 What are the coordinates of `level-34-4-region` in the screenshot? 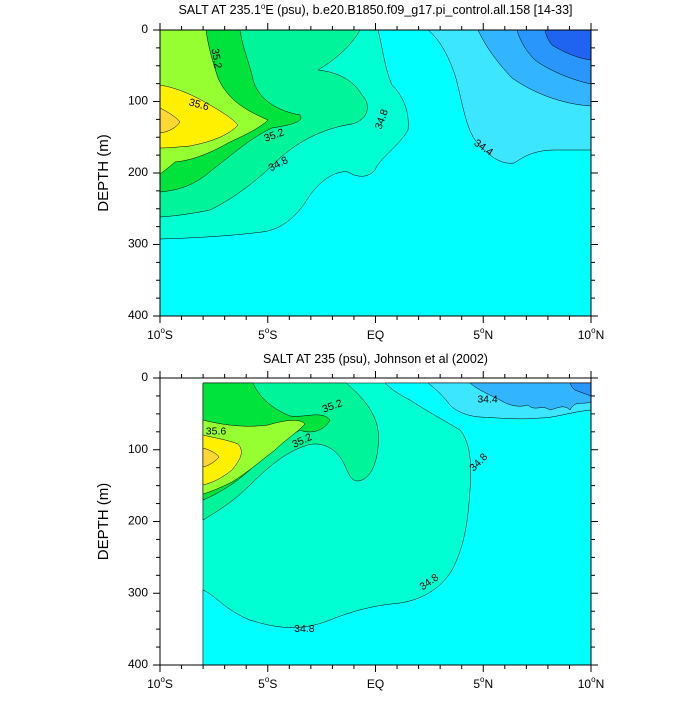 It's located at (530, 396).